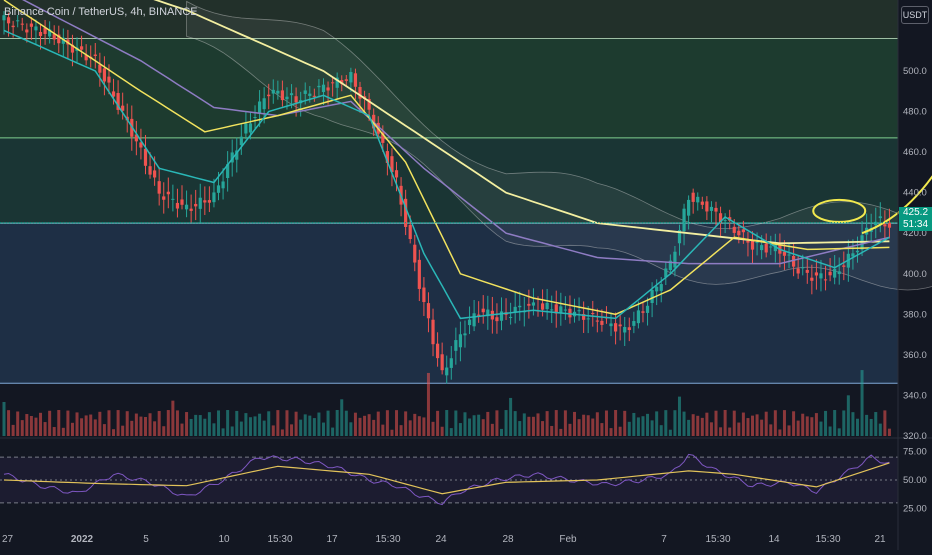  Describe the element at coordinates (101, 12) in the screenshot. I see `symbol-title: Binance Coin / TetherUS, 4h, BINANCE` at that location.